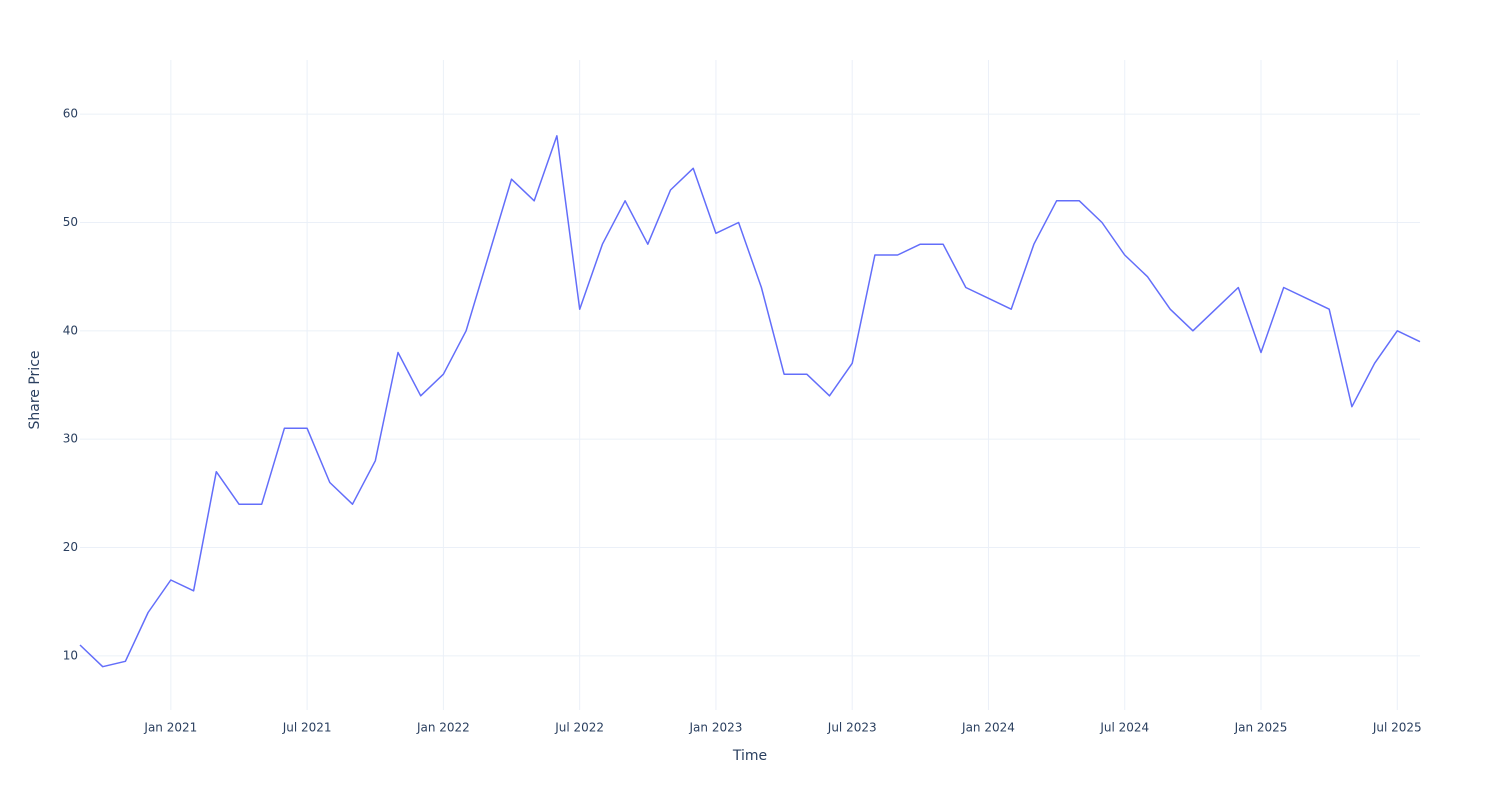 The width and height of the screenshot is (1500, 800). Describe the element at coordinates (579, 728) in the screenshot. I see `x-tick-label: Jul 2022` at that location.